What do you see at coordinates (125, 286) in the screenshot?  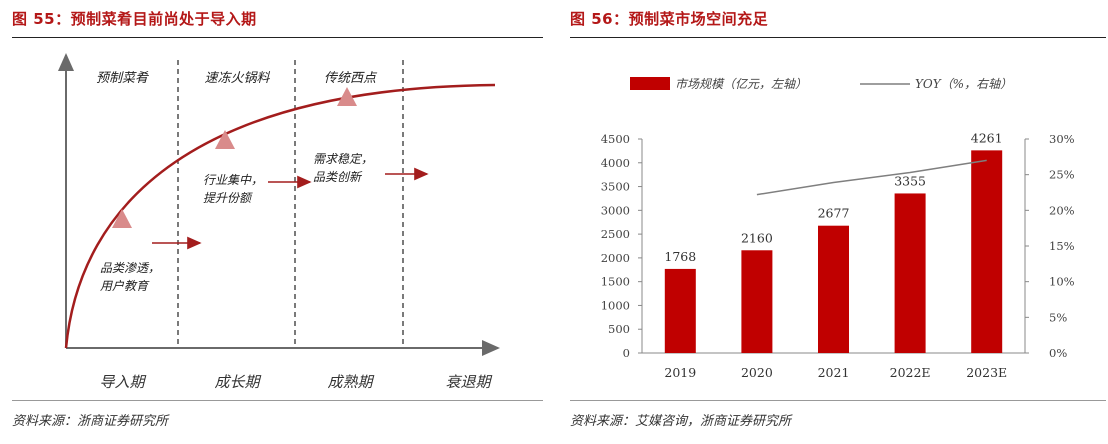 I see `stage-annotation: 用户教育` at bounding box center [125, 286].